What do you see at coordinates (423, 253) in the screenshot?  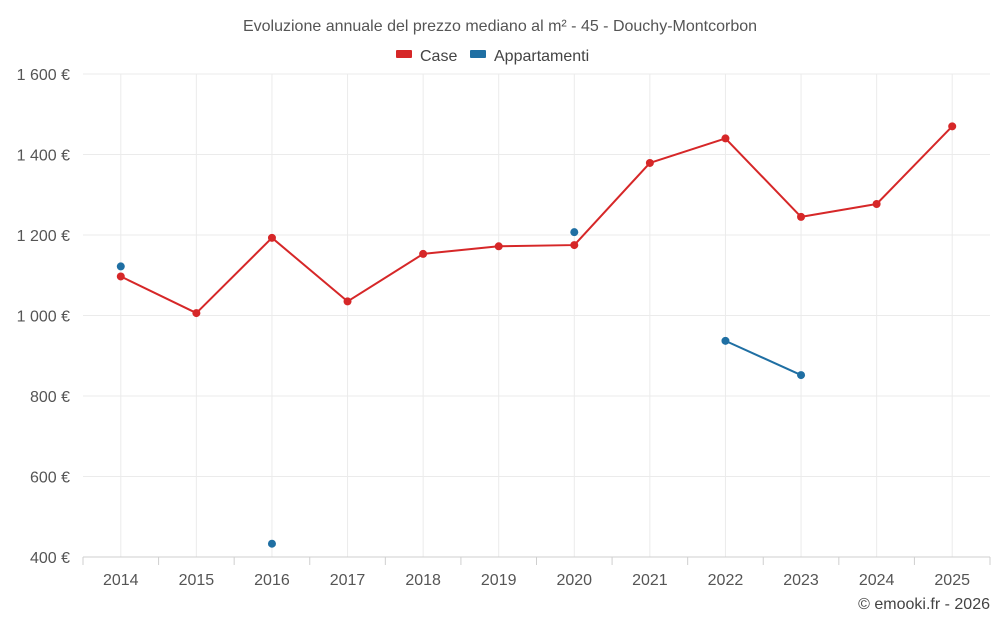 I see `data-point-case-2018` at bounding box center [423, 253].